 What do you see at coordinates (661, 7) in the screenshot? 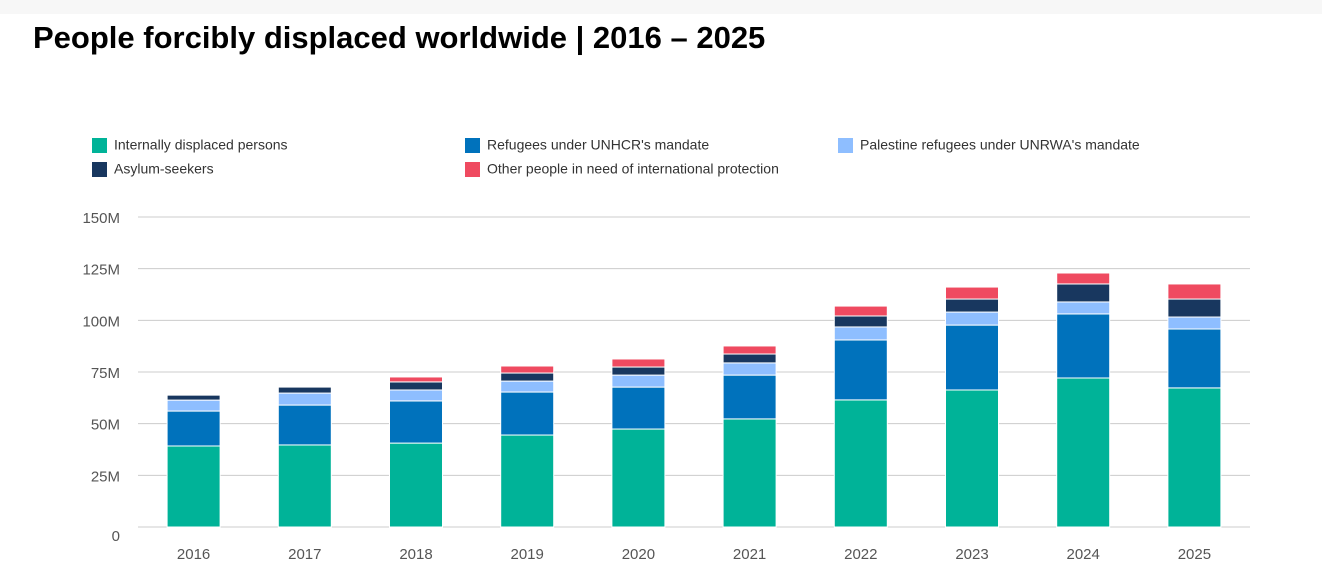
I see `top-strip` at bounding box center [661, 7].